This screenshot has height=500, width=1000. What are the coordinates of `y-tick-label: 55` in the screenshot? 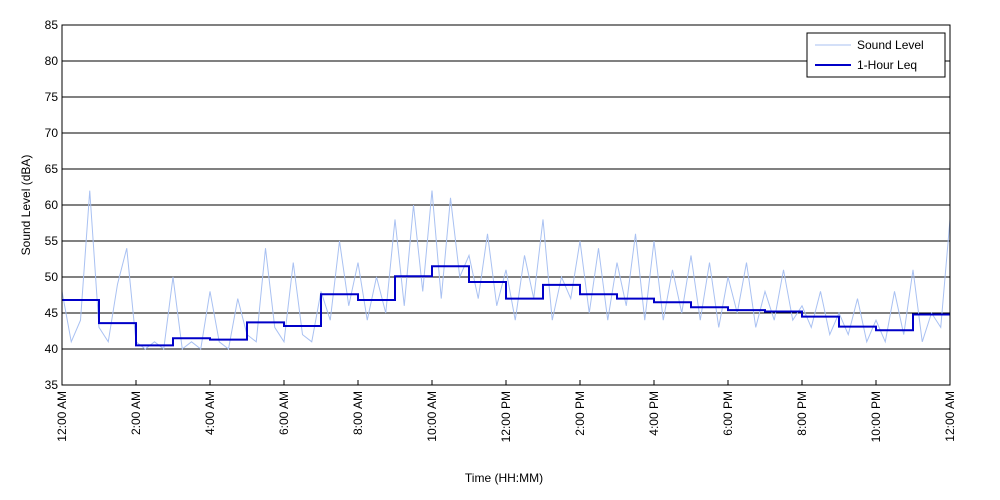 It's located at (52, 241).